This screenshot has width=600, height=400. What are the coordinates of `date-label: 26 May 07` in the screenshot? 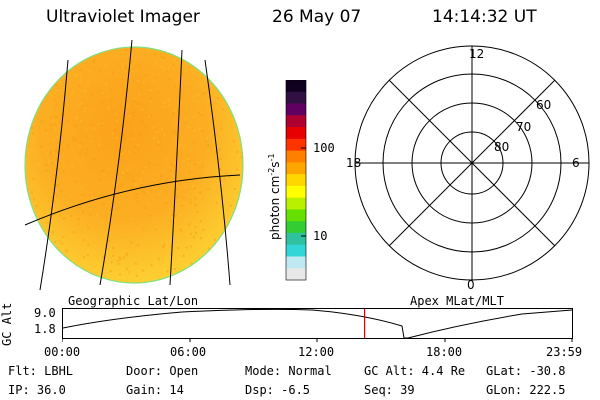 It's located at (317, 17).